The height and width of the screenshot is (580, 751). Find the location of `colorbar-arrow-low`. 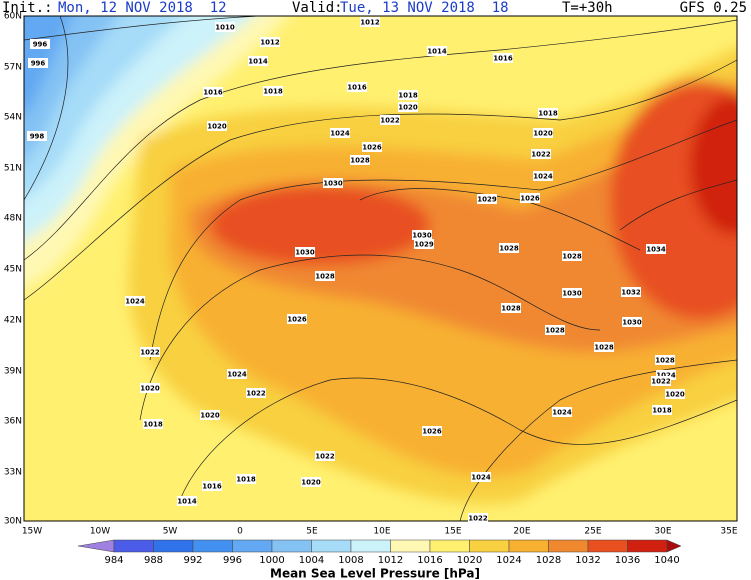

colorbar-arrow-low is located at coordinates (96, 546).